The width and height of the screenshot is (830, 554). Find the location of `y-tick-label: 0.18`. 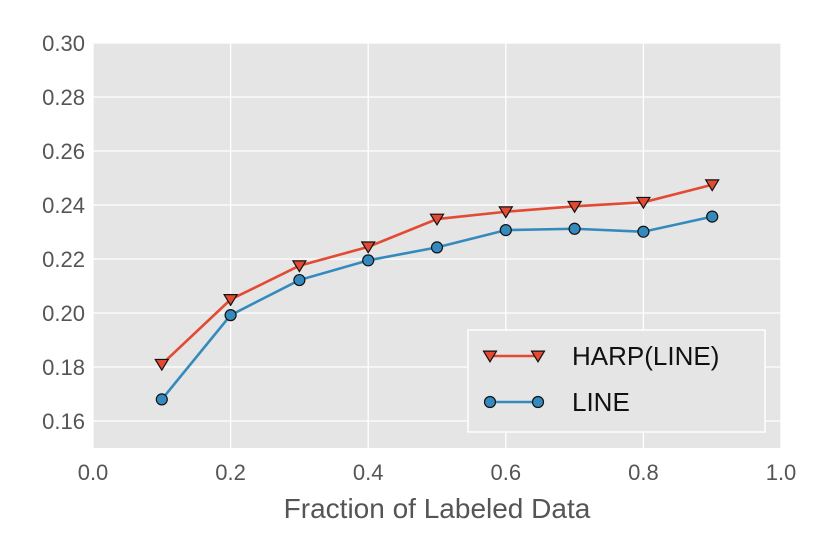

y-tick-label: 0.18 is located at coordinates (63, 367).